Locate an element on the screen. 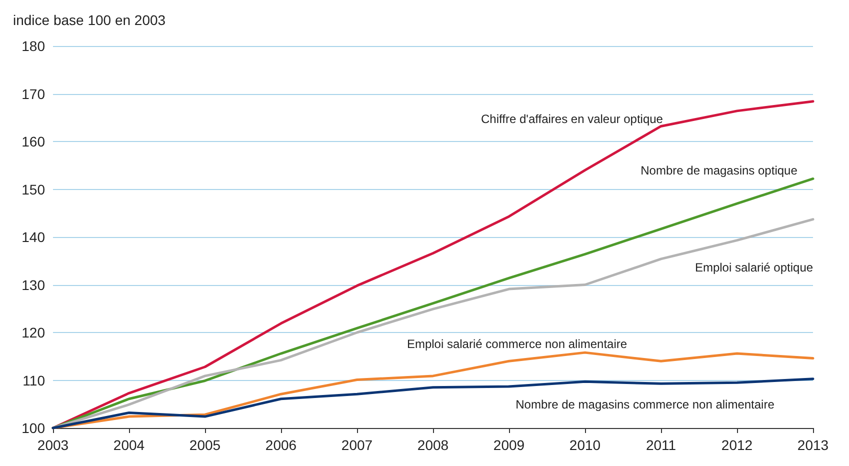 Image resolution: width=849 pixels, height=466 pixels. x-tick-label: 2010 is located at coordinates (585, 445).